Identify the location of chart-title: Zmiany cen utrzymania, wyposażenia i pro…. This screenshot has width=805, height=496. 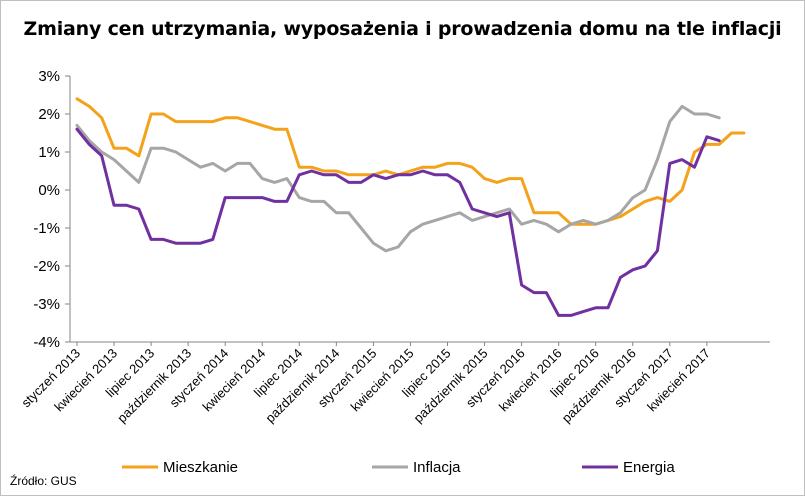
(402, 29).